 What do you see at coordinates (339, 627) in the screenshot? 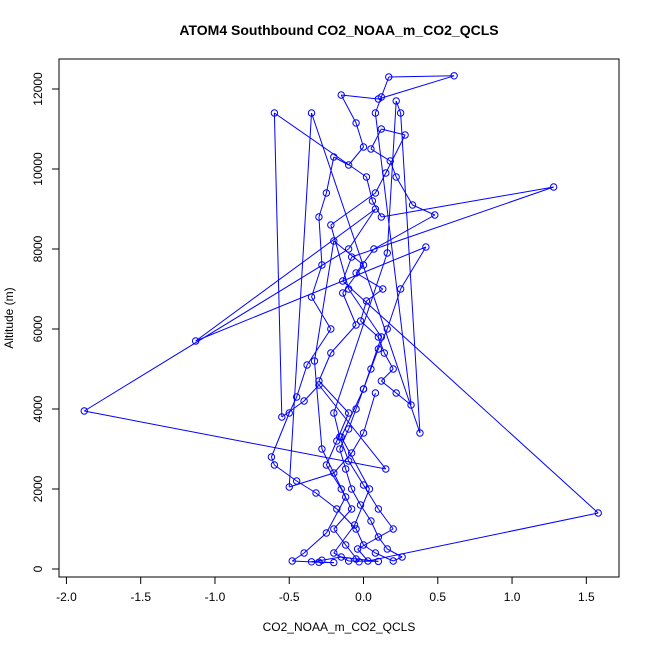
I see `x-axis-label: CO2_NOAA_m_CO2_QCLS` at bounding box center [339, 627].